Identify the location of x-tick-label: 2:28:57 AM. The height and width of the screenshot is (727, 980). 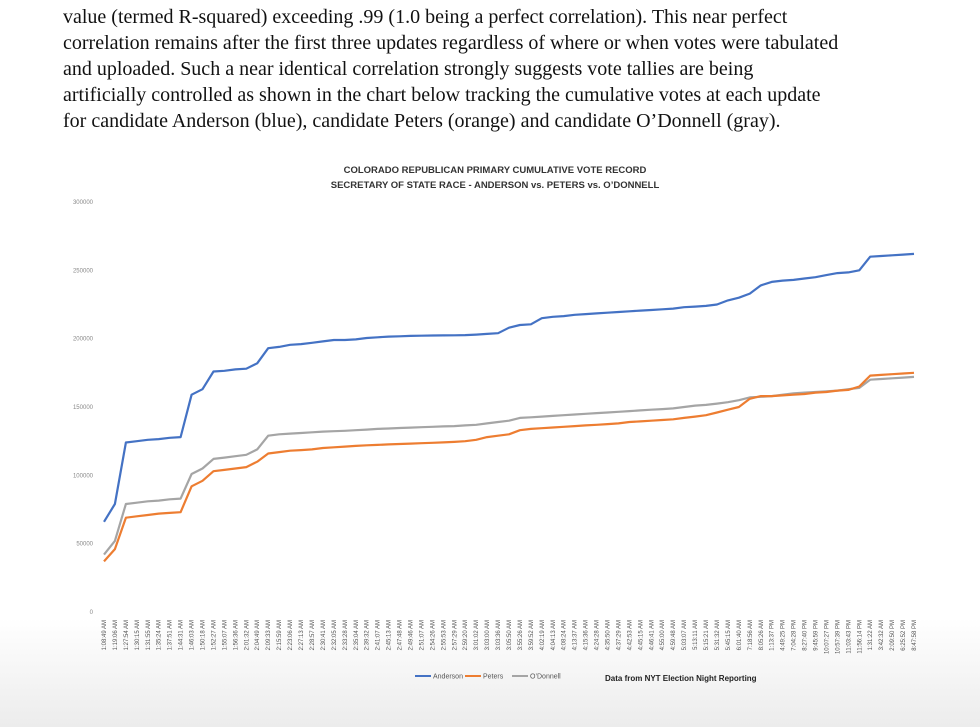
(313, 635).